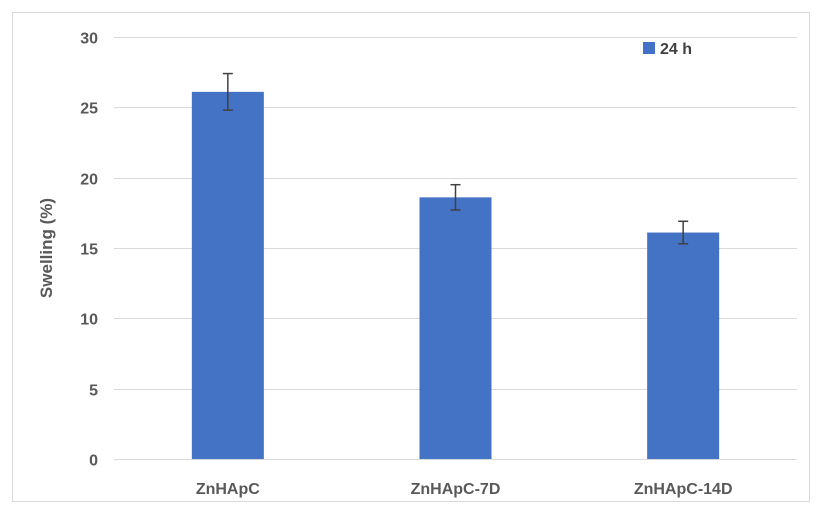 The height and width of the screenshot is (507, 823). Describe the element at coordinates (93, 461) in the screenshot. I see `y-tick-label: 0` at that location.